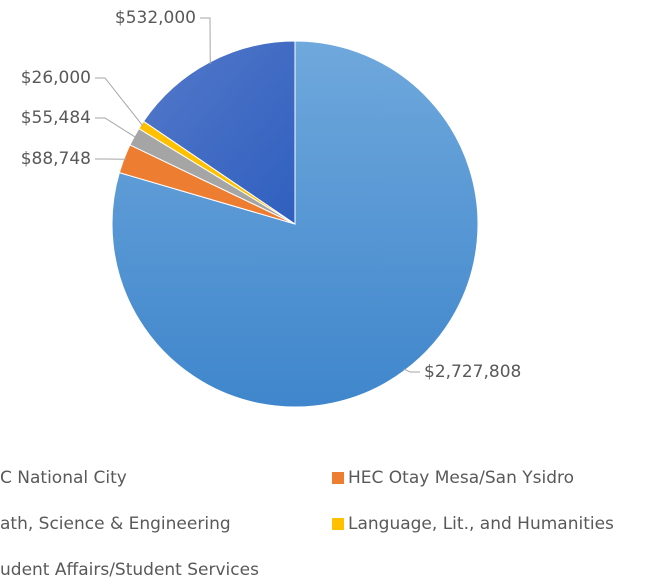  Describe the element at coordinates (461, 478) in the screenshot. I see `legend-label: HEC Otay Mesa/San Ysidro` at that location.